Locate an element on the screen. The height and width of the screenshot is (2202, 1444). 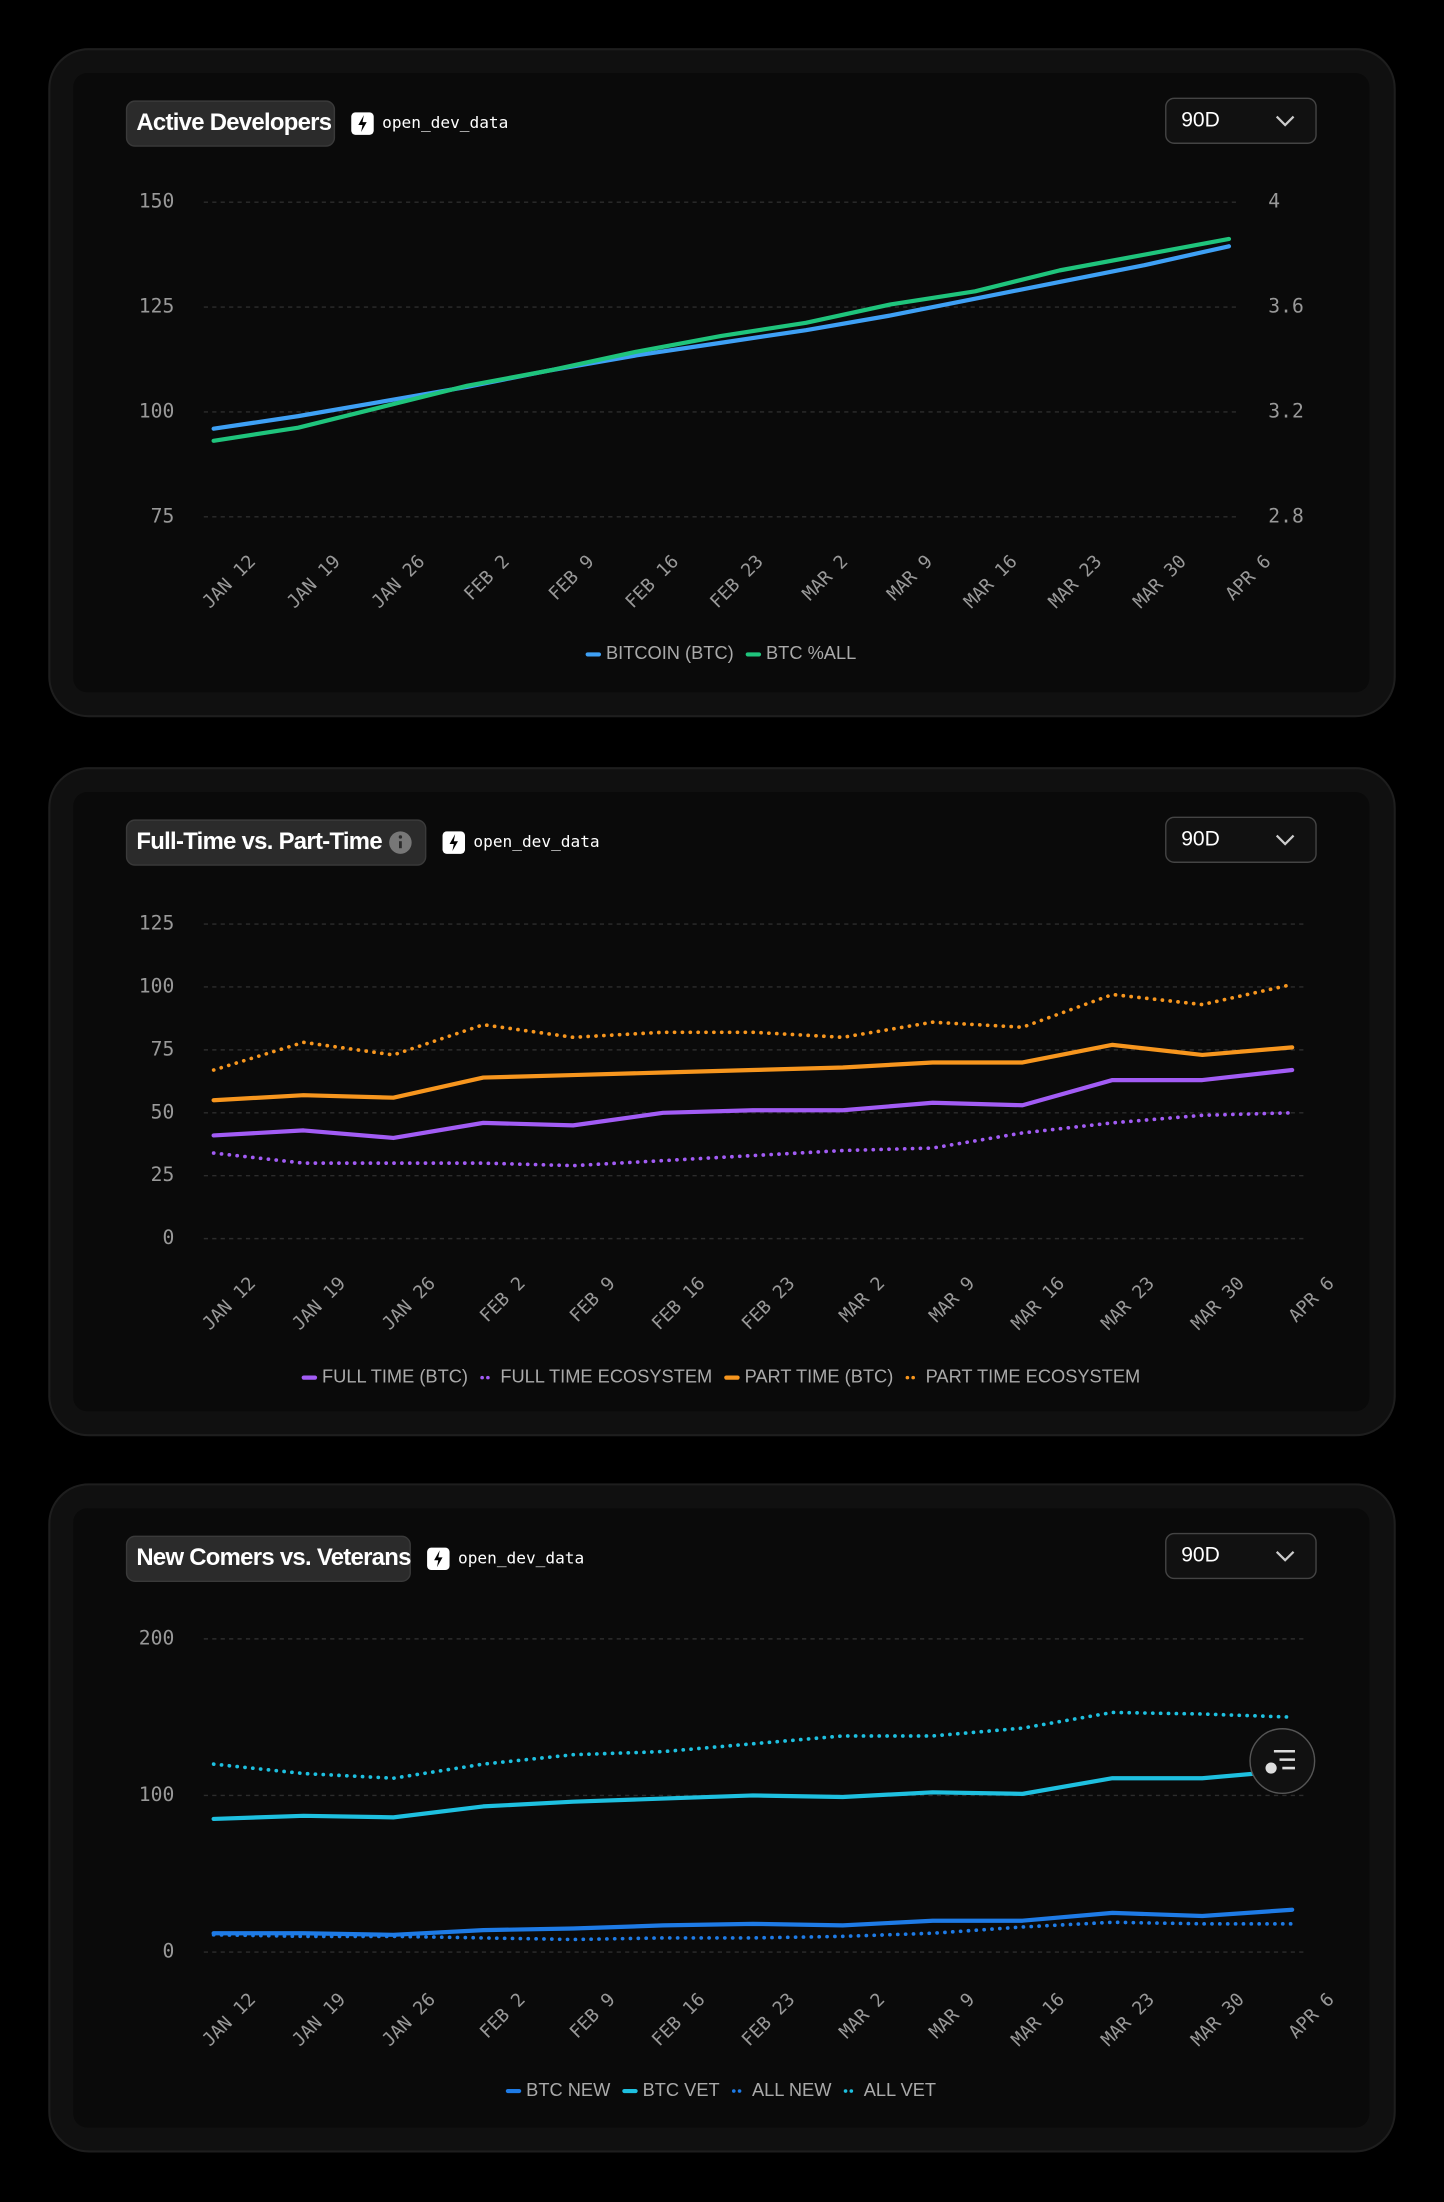
legend: BTC NEW BTC VET ALL NEW ALL VET is located at coordinates (720, 2089).